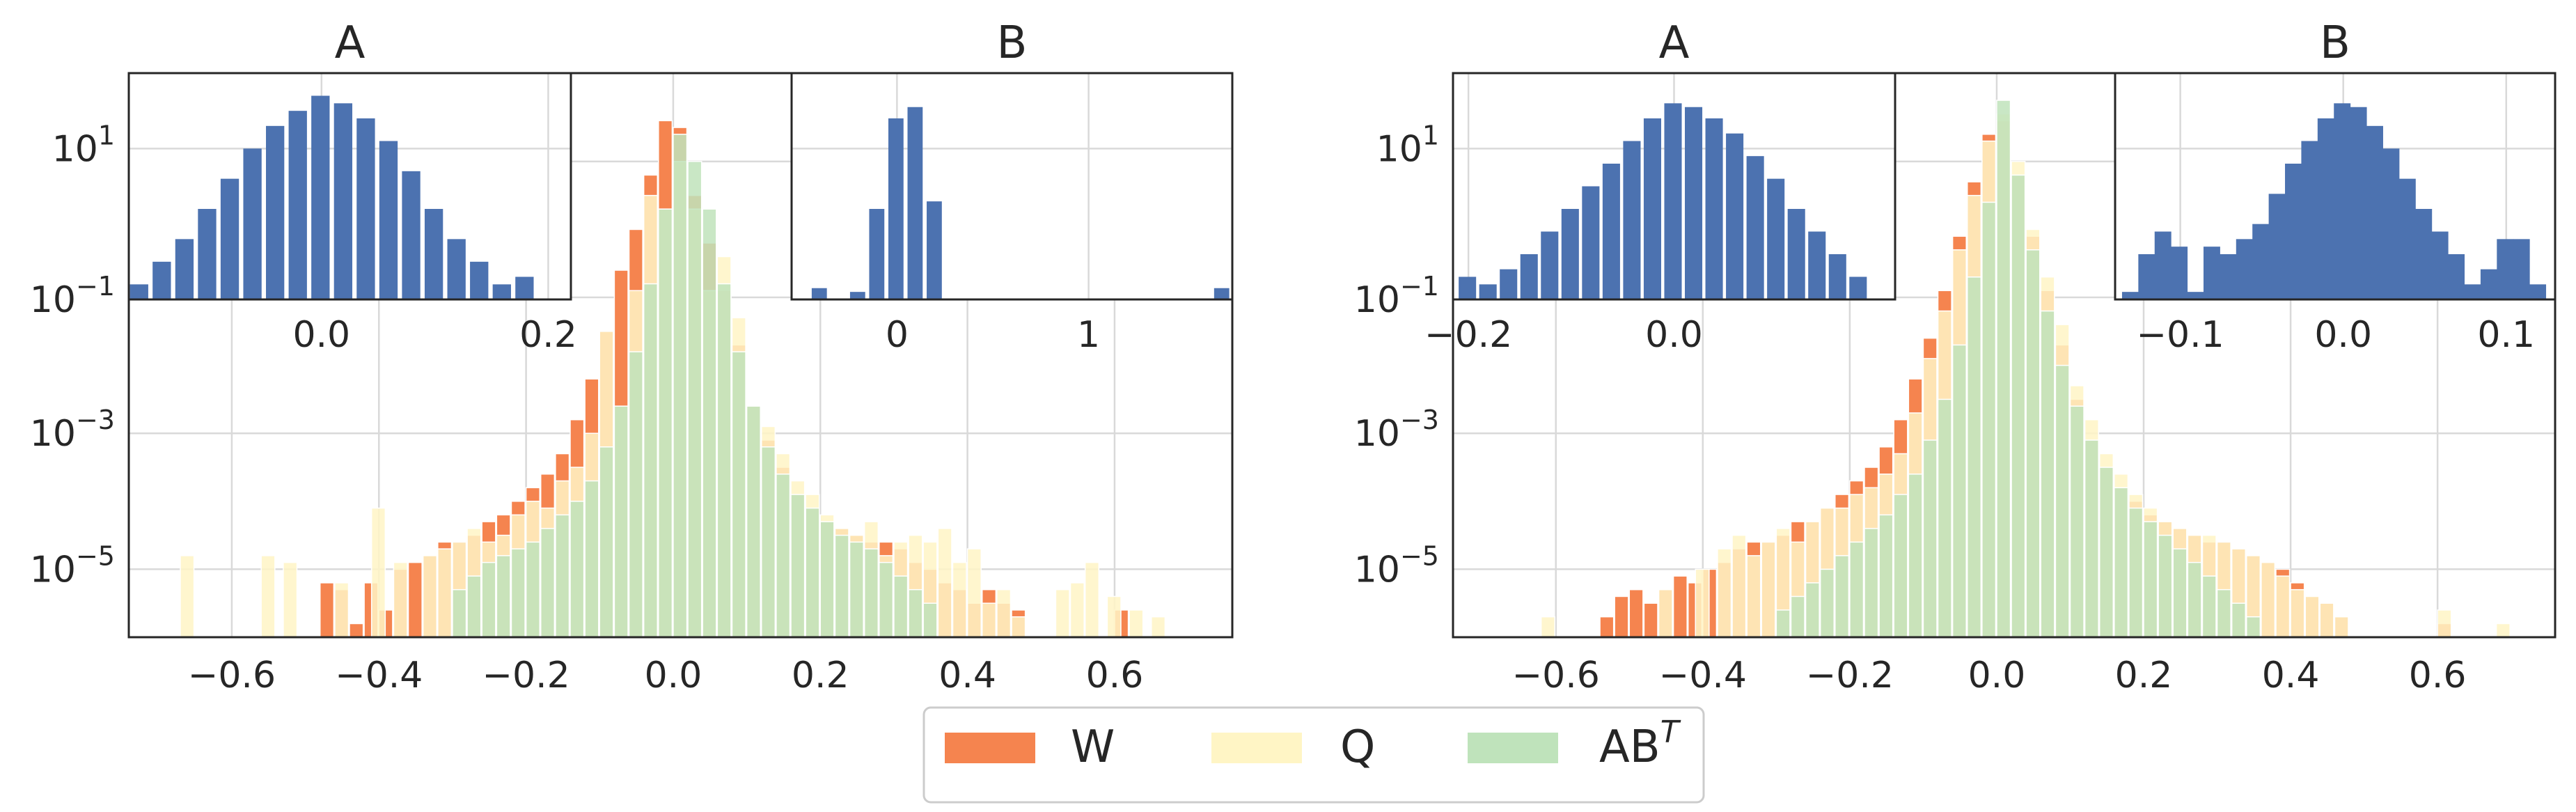 The height and width of the screenshot is (812, 2576). What do you see at coordinates (1419, 286) in the screenshot?
I see `inset-y-tick-label-exp: −1` at bounding box center [1419, 286].